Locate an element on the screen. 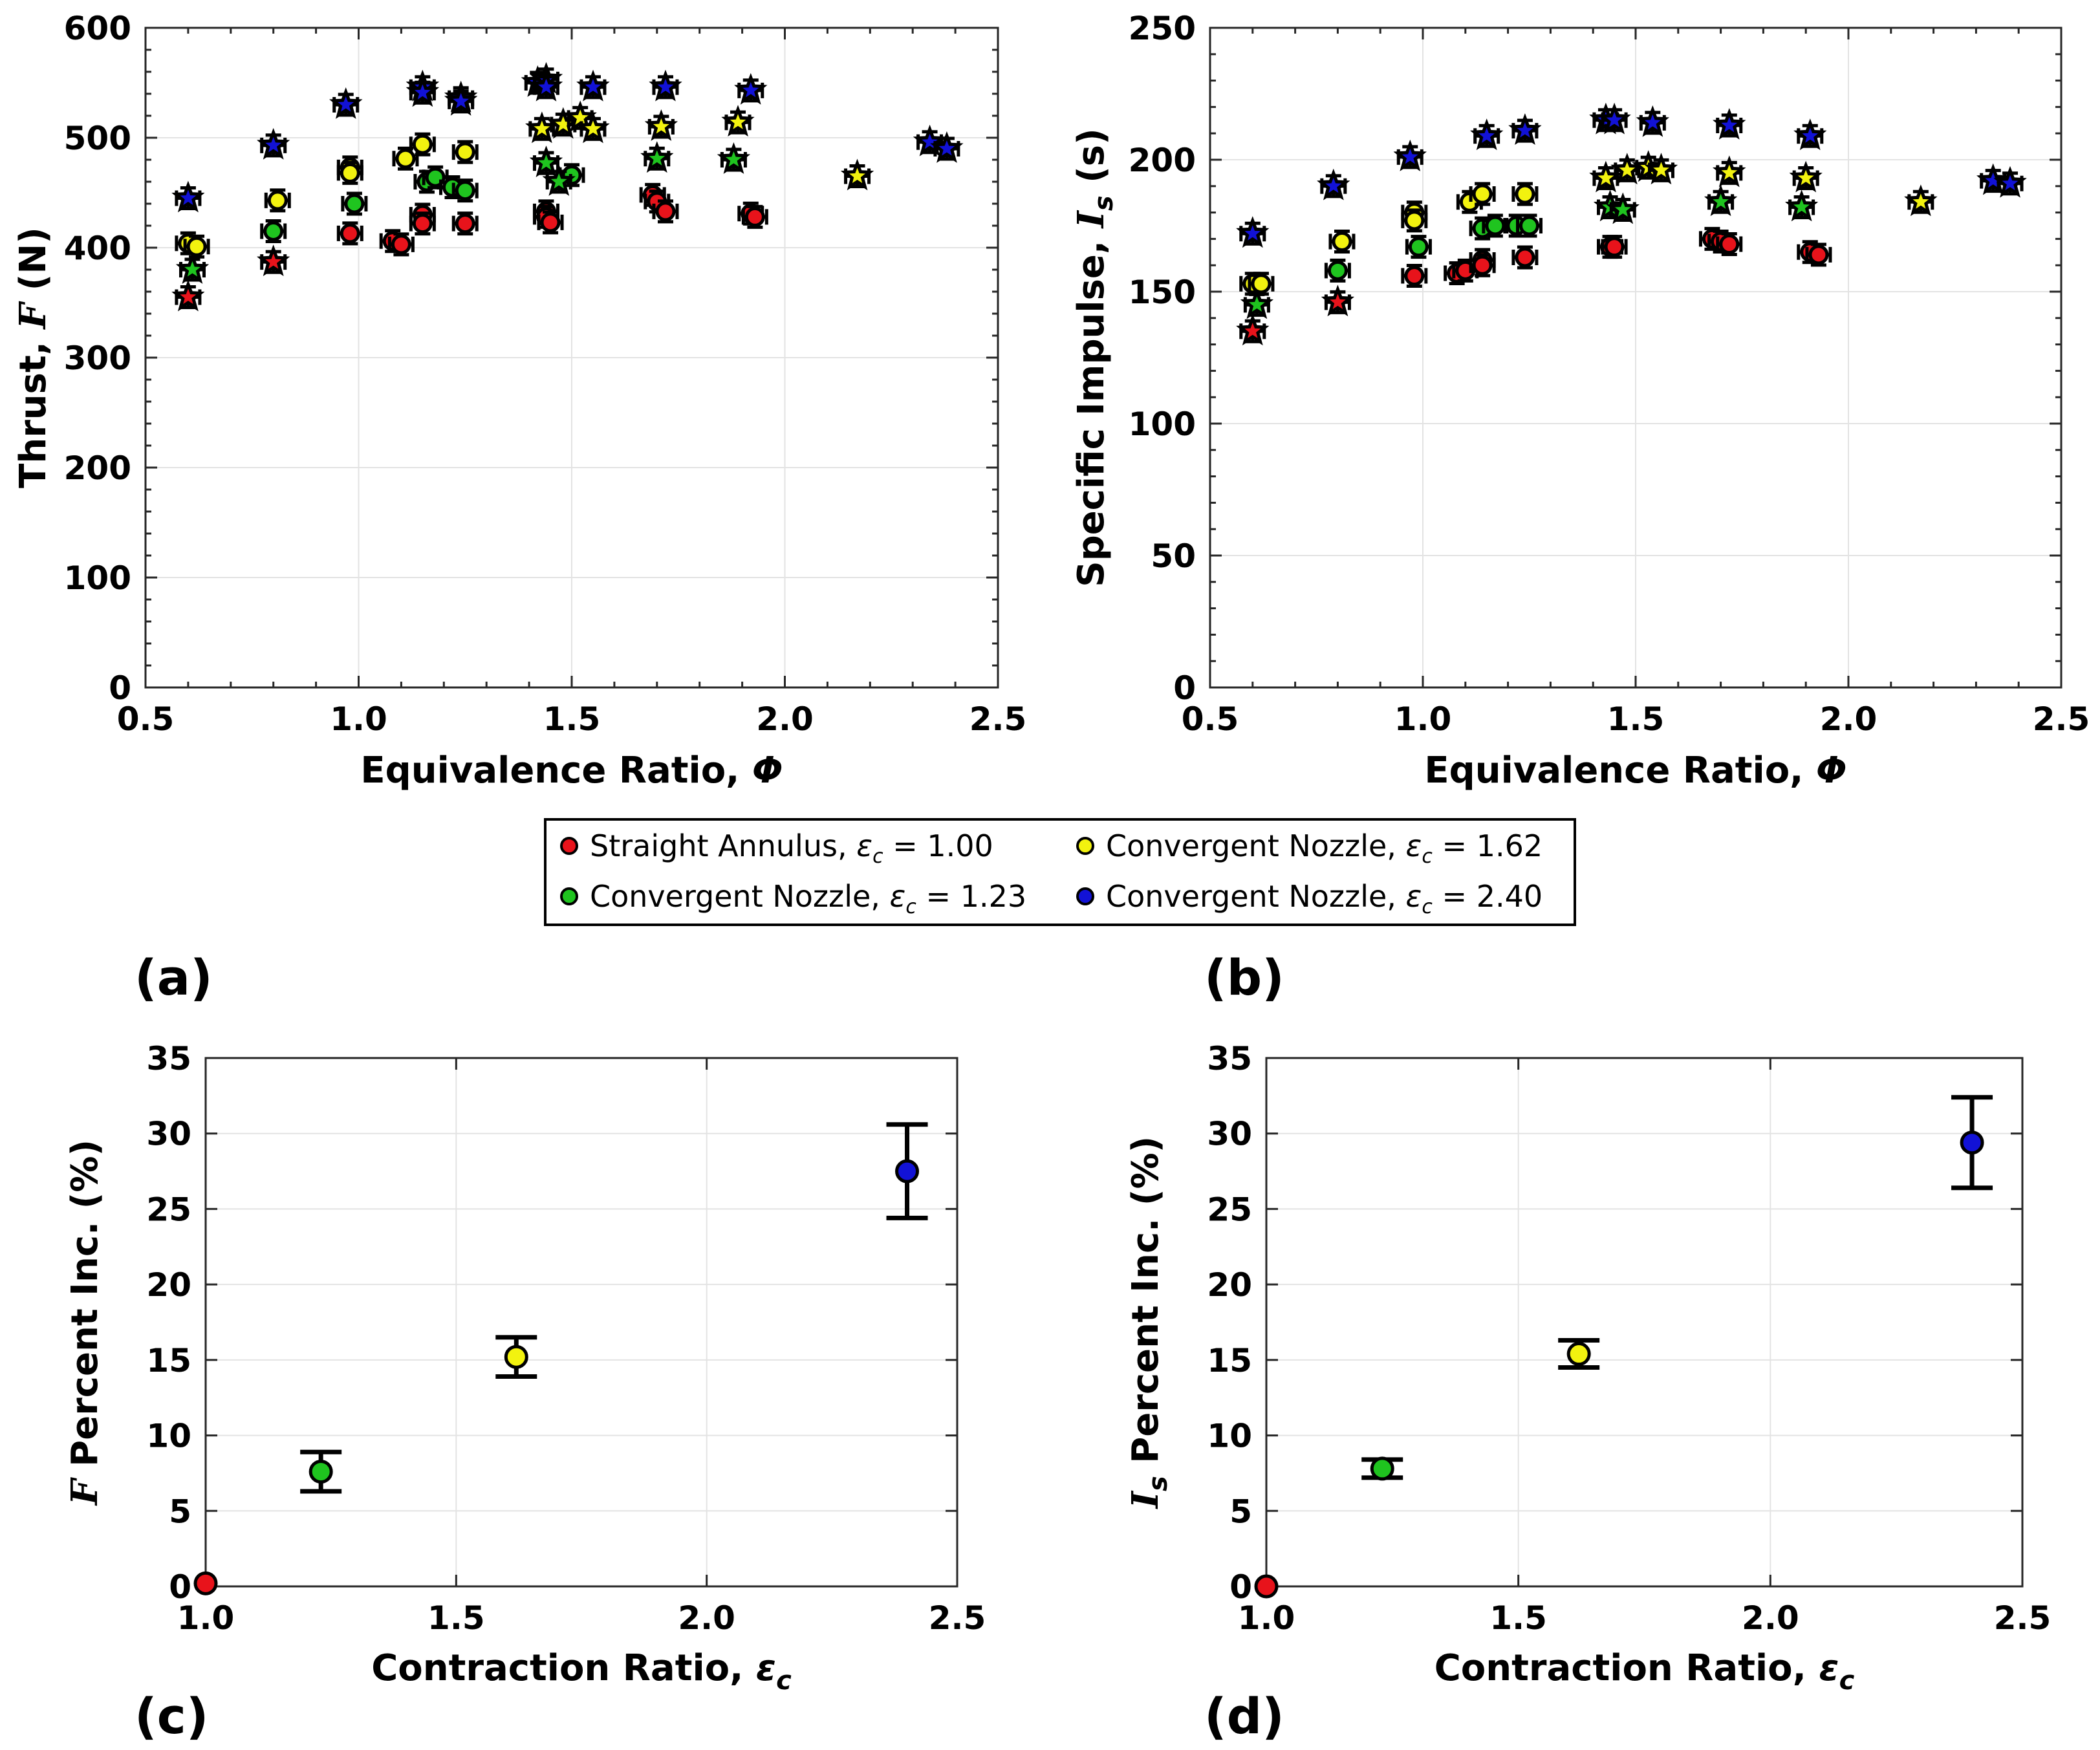 Image resolution: width=2100 pixels, height=1750 pixels. y-axis-label: F Percent Inc. (%) is located at coordinates (84, 1323).